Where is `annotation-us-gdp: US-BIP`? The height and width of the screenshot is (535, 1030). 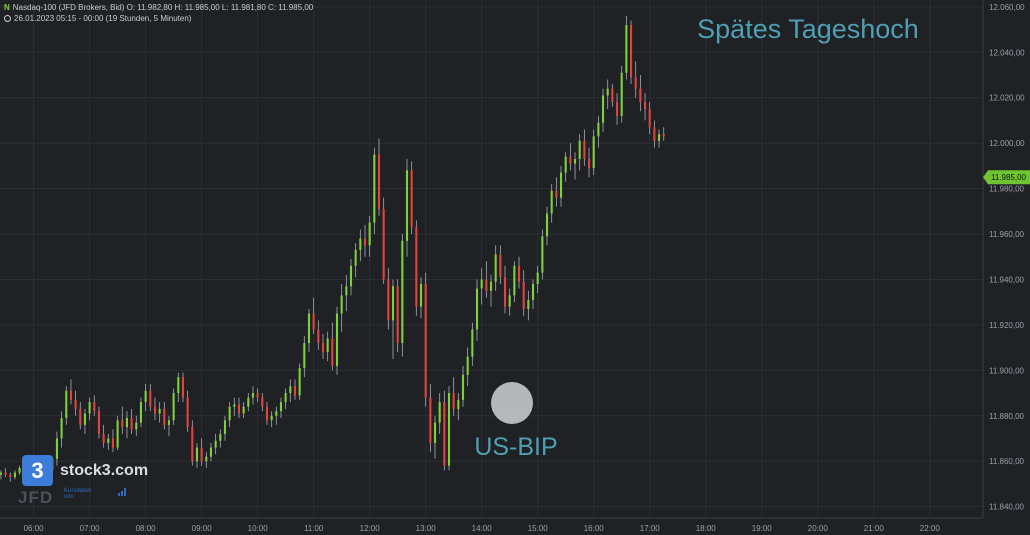 annotation-us-gdp: US-BIP is located at coordinates (515, 447).